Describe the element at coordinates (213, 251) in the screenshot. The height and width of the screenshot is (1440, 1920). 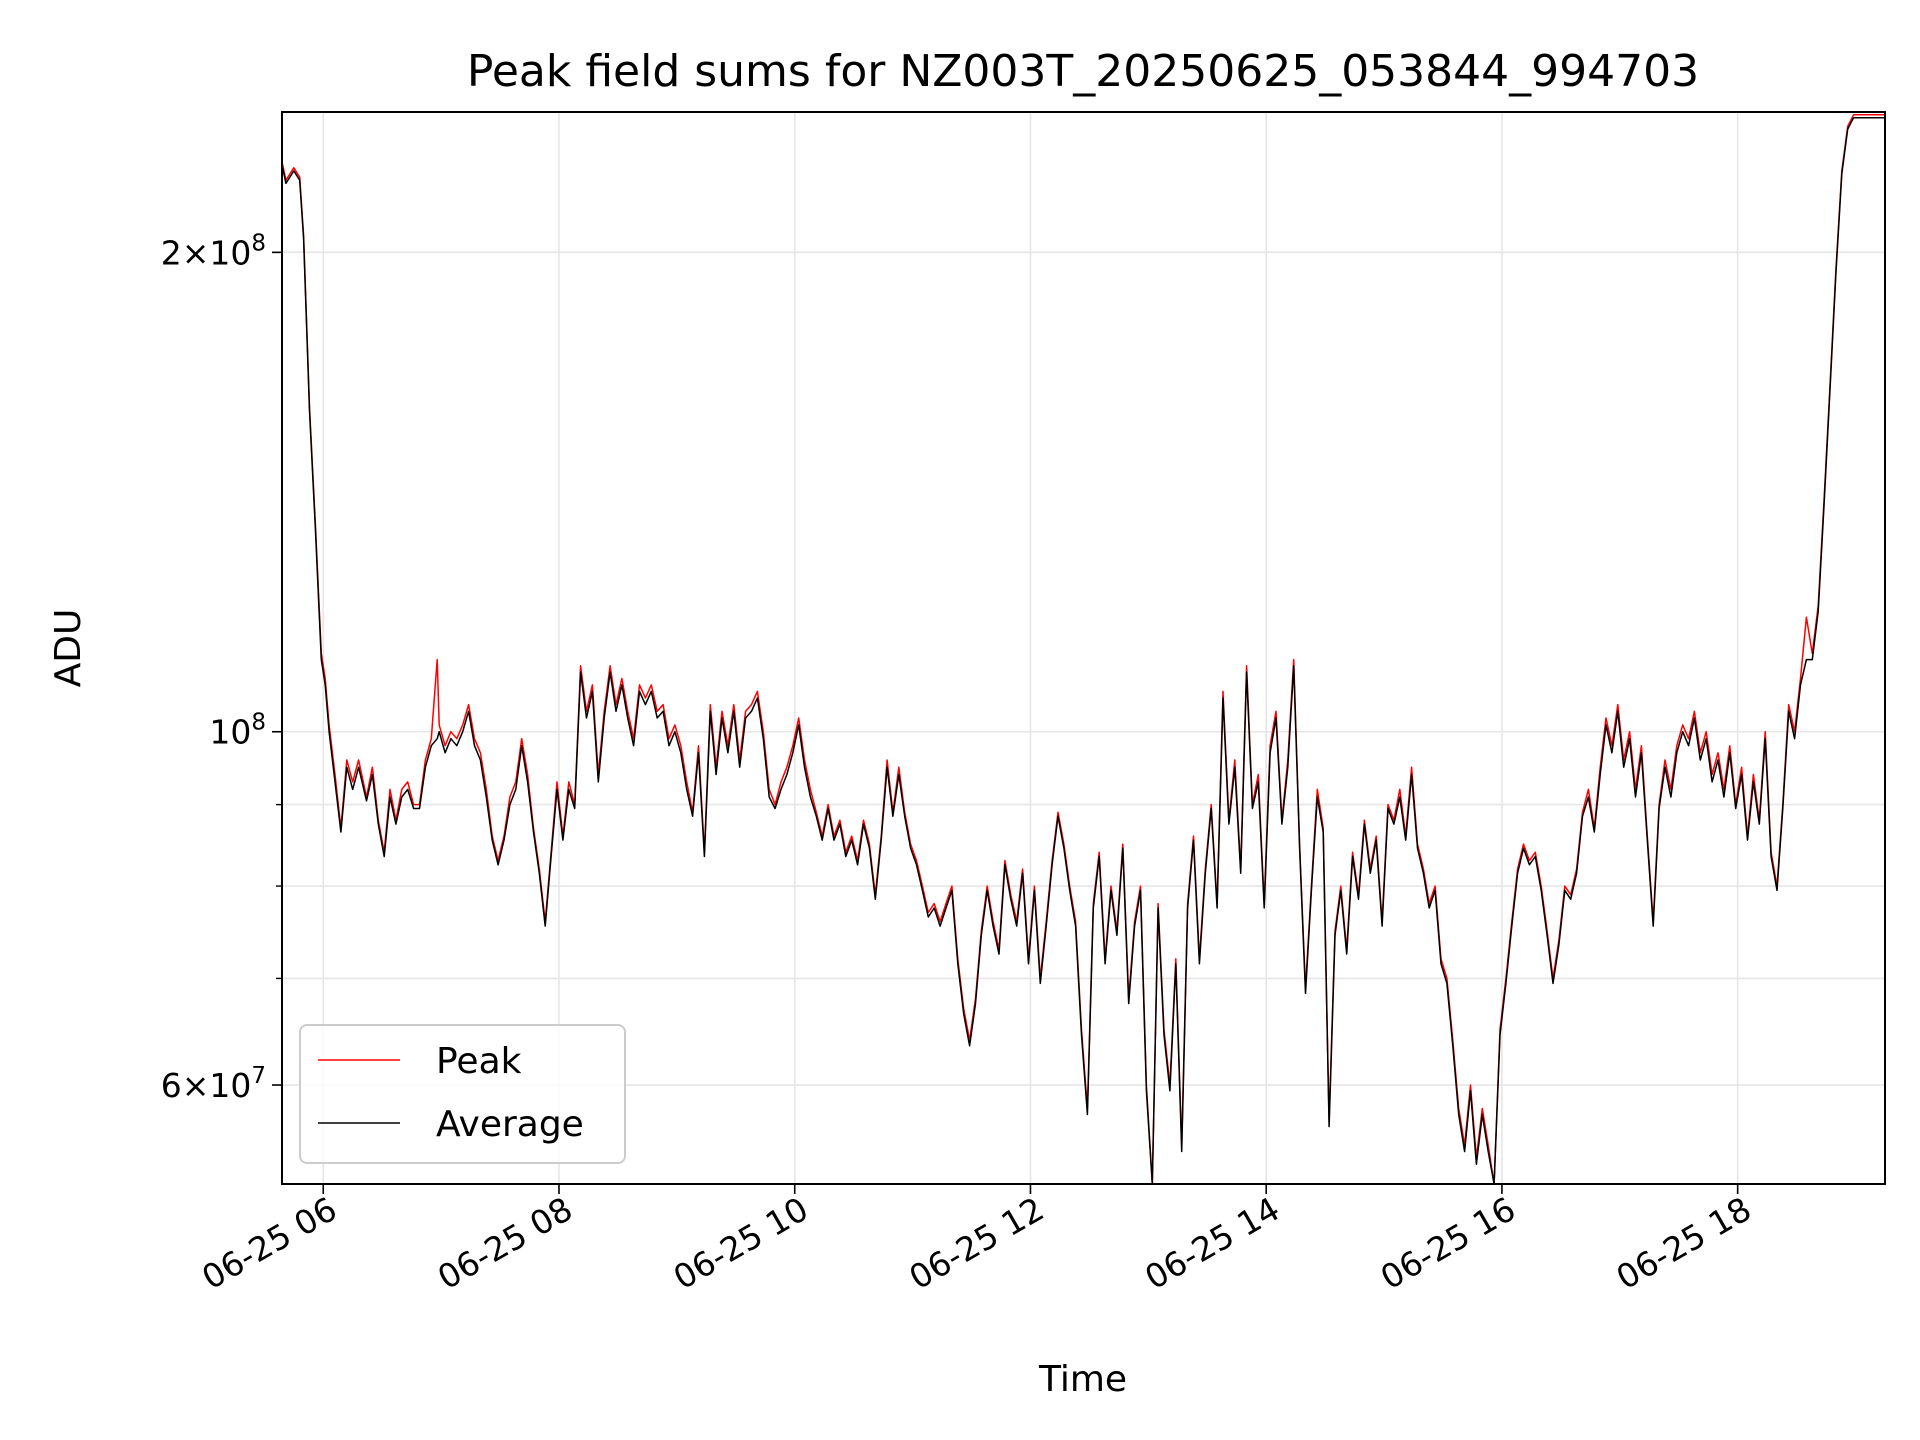
I see `y-tick-label: 2×108` at that location.